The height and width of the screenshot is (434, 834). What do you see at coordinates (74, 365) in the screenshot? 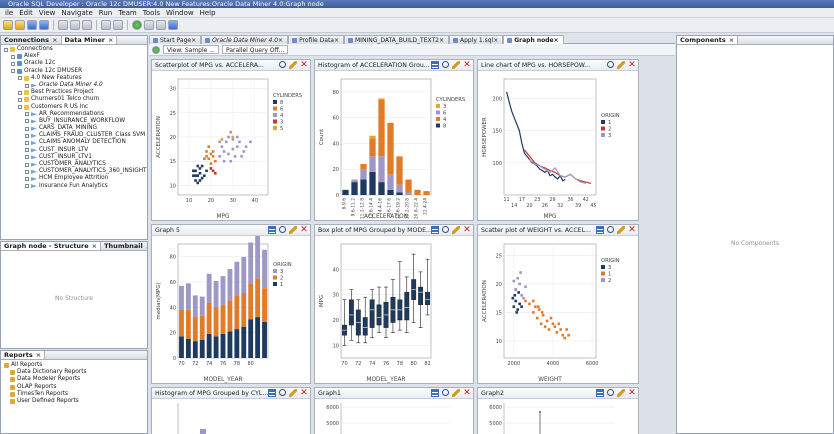
I see `report-item: All Reports` at bounding box center [74, 365].